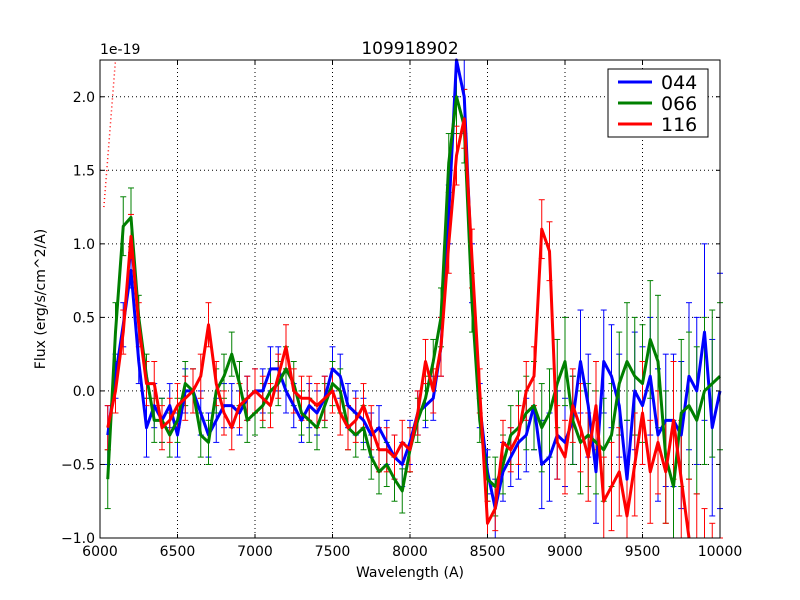 This screenshot has width=800, height=600. I want to click on y-tick-label: 0.5, so click(84, 318).